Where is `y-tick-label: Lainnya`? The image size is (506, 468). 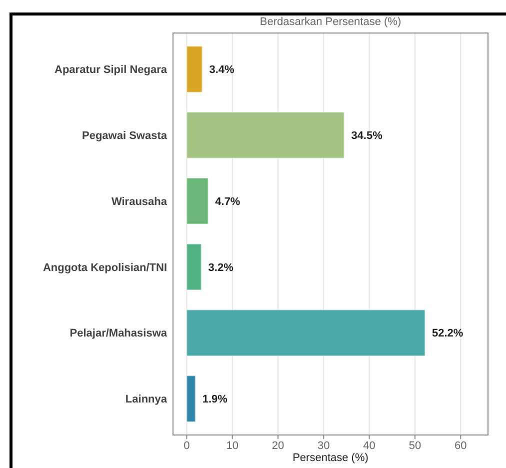
y-tick-label: Lainnya is located at coordinates (146, 400).